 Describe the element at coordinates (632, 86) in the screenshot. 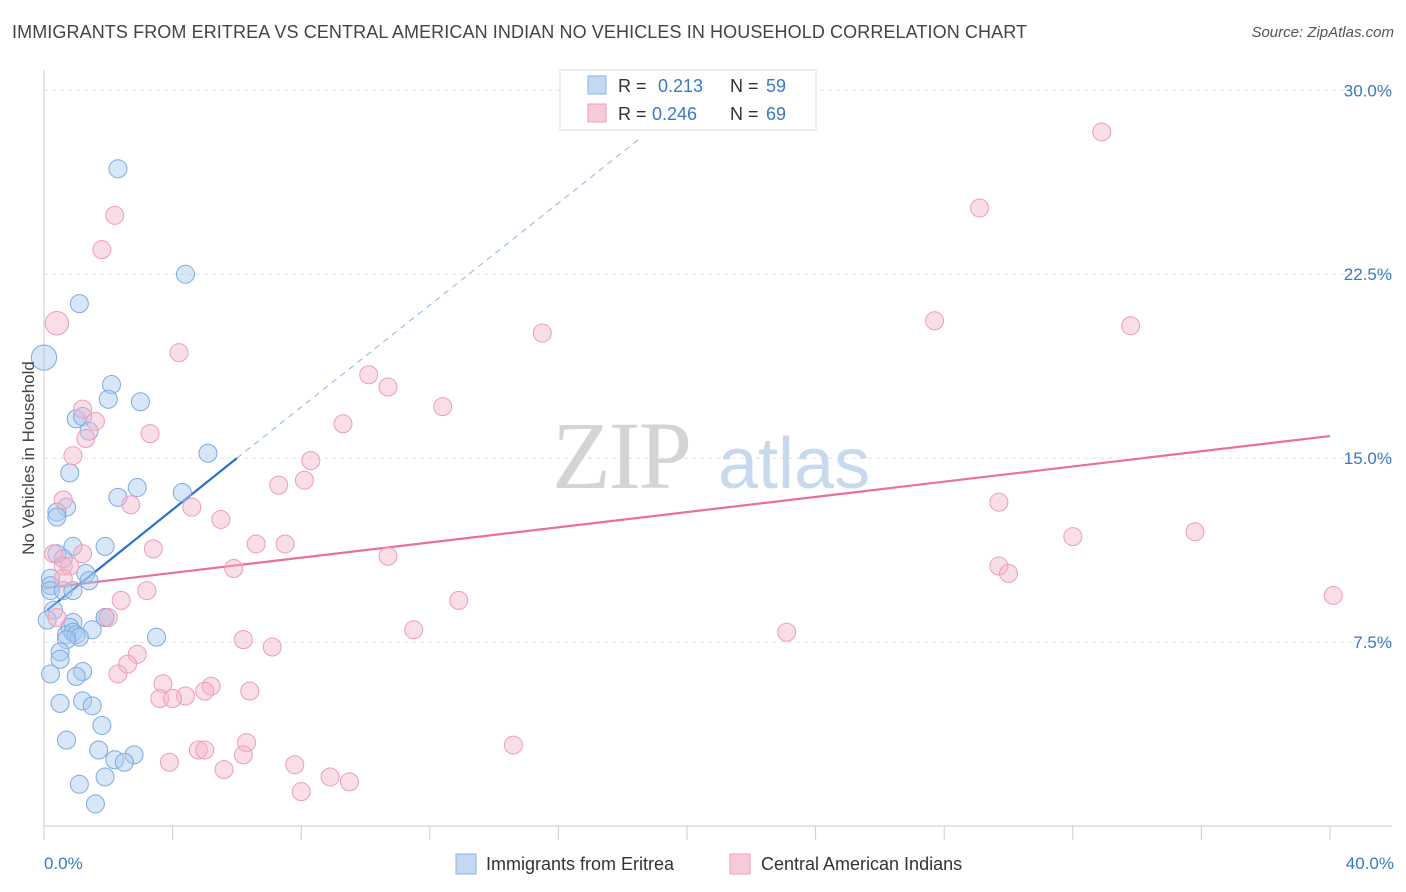

I see `stats-r-label-eritrea: R =` at that location.